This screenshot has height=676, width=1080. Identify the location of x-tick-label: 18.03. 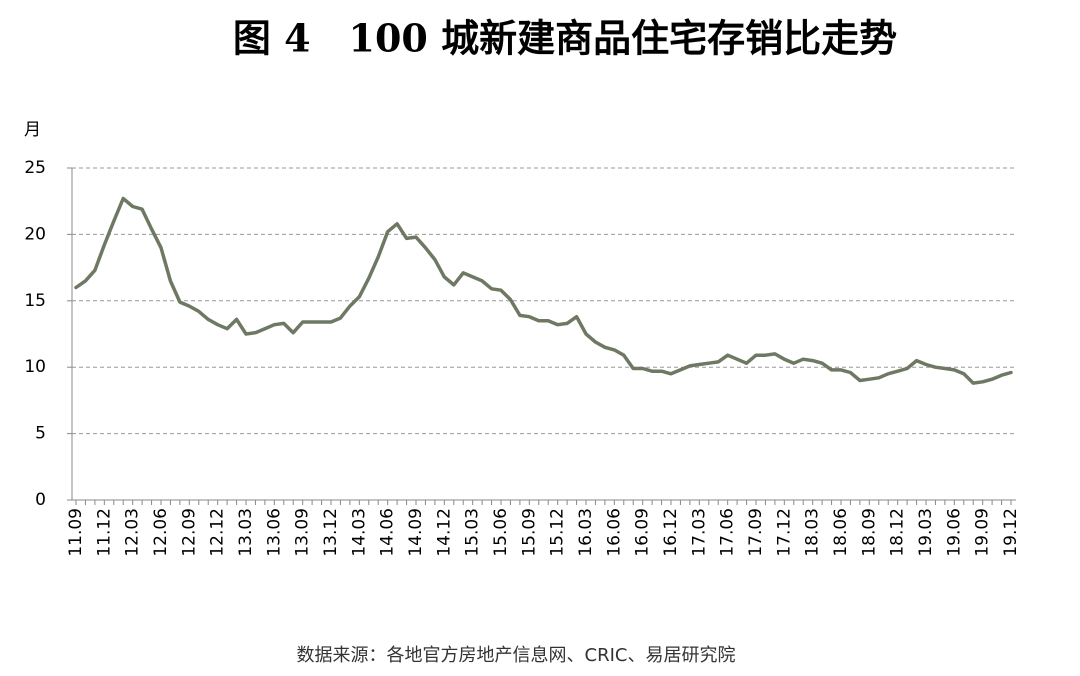
(813, 532).